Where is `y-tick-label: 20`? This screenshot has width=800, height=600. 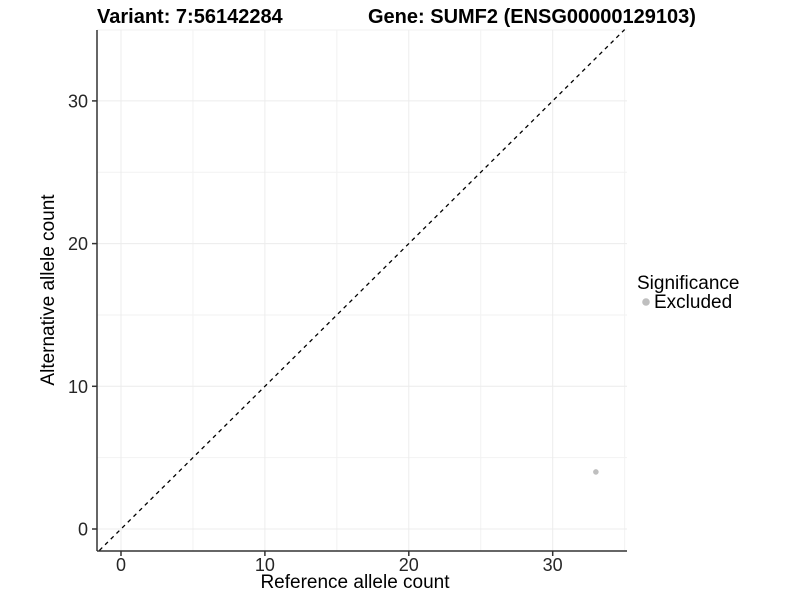
y-tick-label: 20 is located at coordinates (78, 244).